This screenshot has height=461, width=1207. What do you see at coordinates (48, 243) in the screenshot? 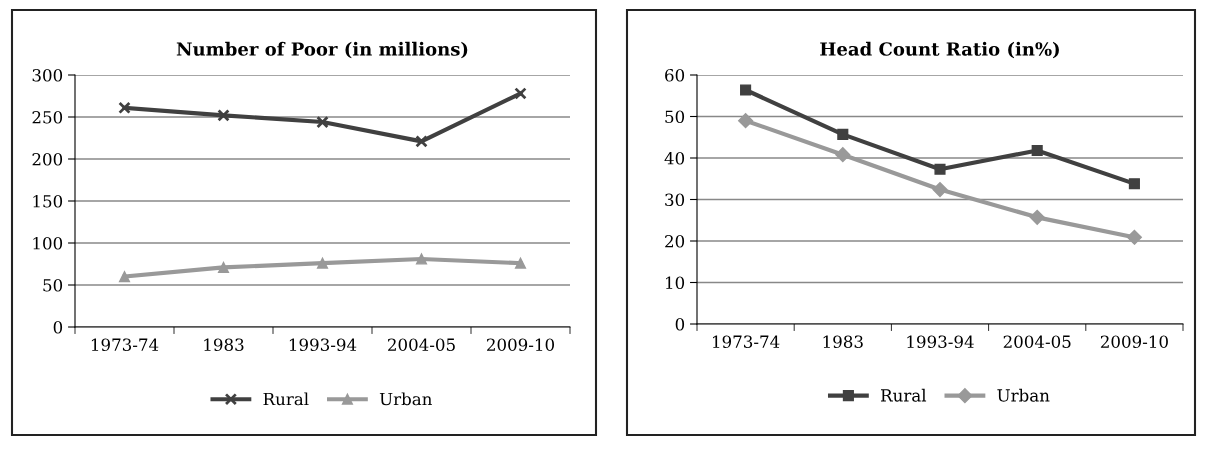
I see `y-tick-label: 100` at bounding box center [48, 243].